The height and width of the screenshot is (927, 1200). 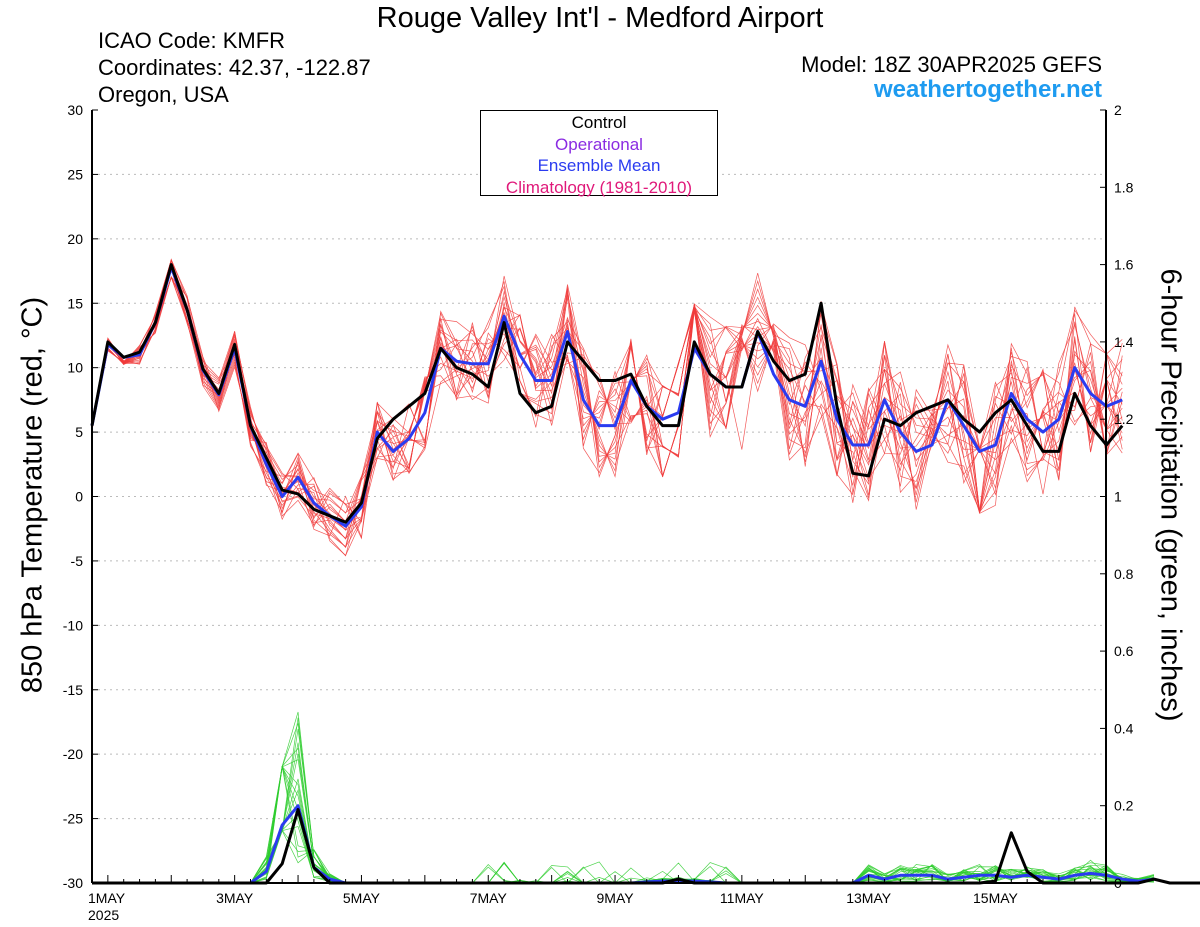 What do you see at coordinates (951, 64) in the screenshot?
I see `model-run: Model: 18Z 30APR2025 GEFS` at bounding box center [951, 64].